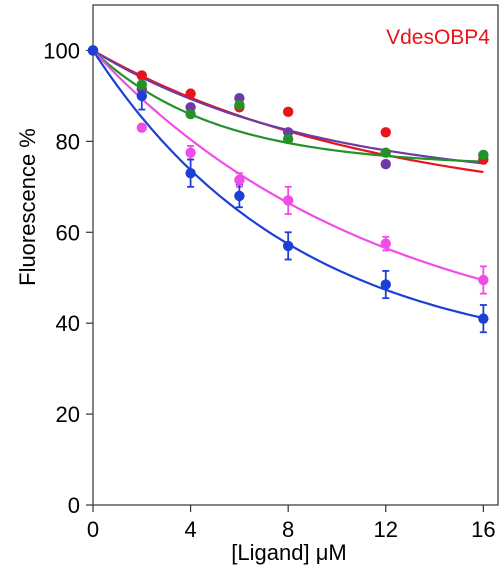  I want to click on x-axis-title: [Ligand] μM, so click(288, 552).